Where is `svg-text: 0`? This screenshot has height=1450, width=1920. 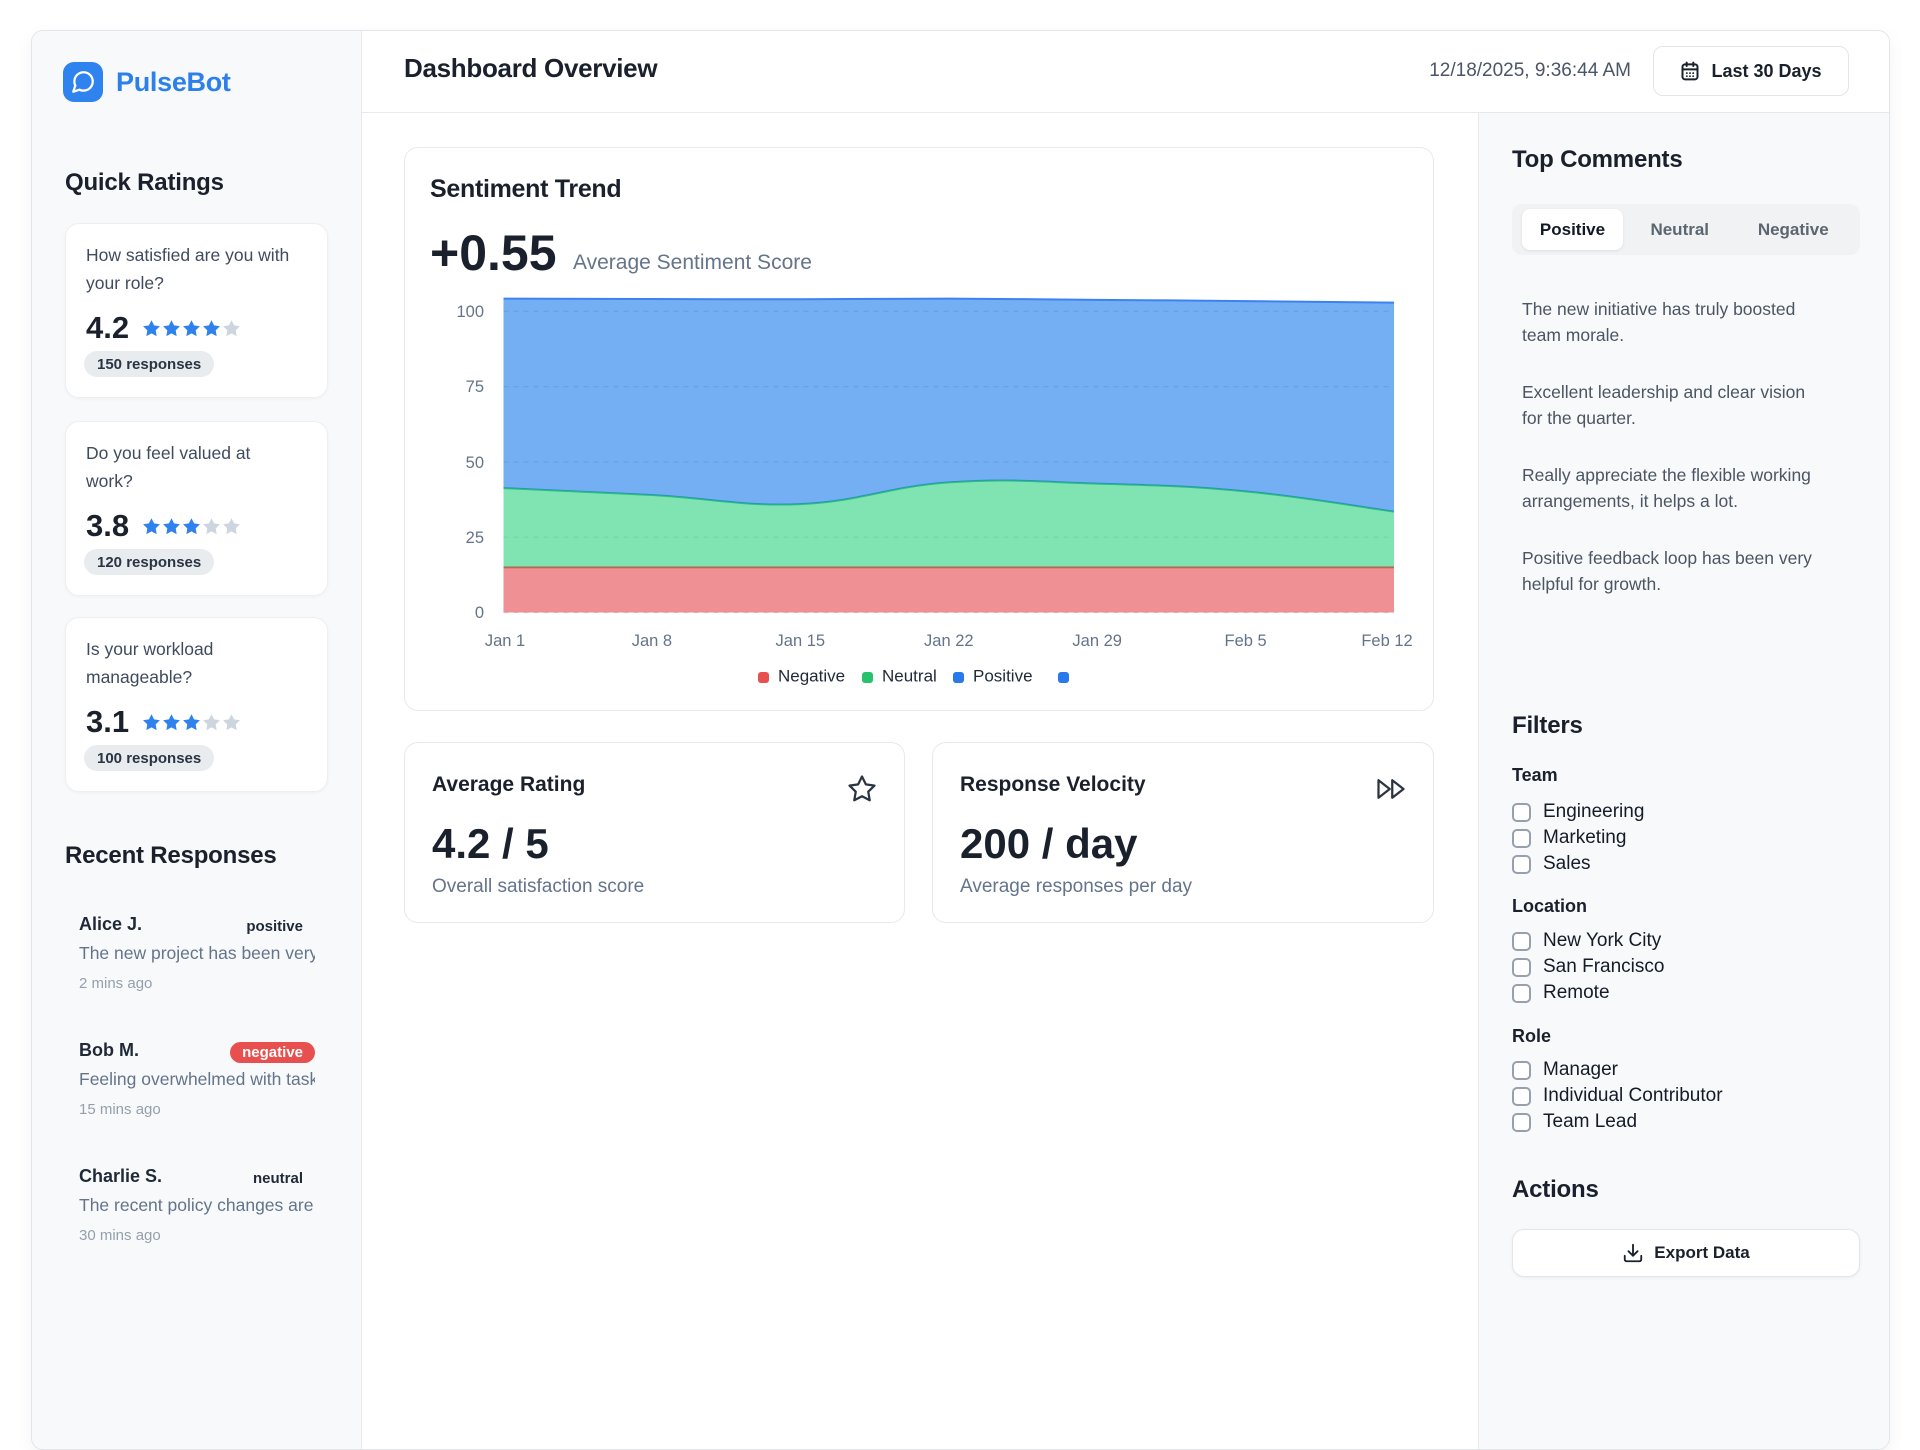
svg-text: 0 is located at coordinates (479, 613).